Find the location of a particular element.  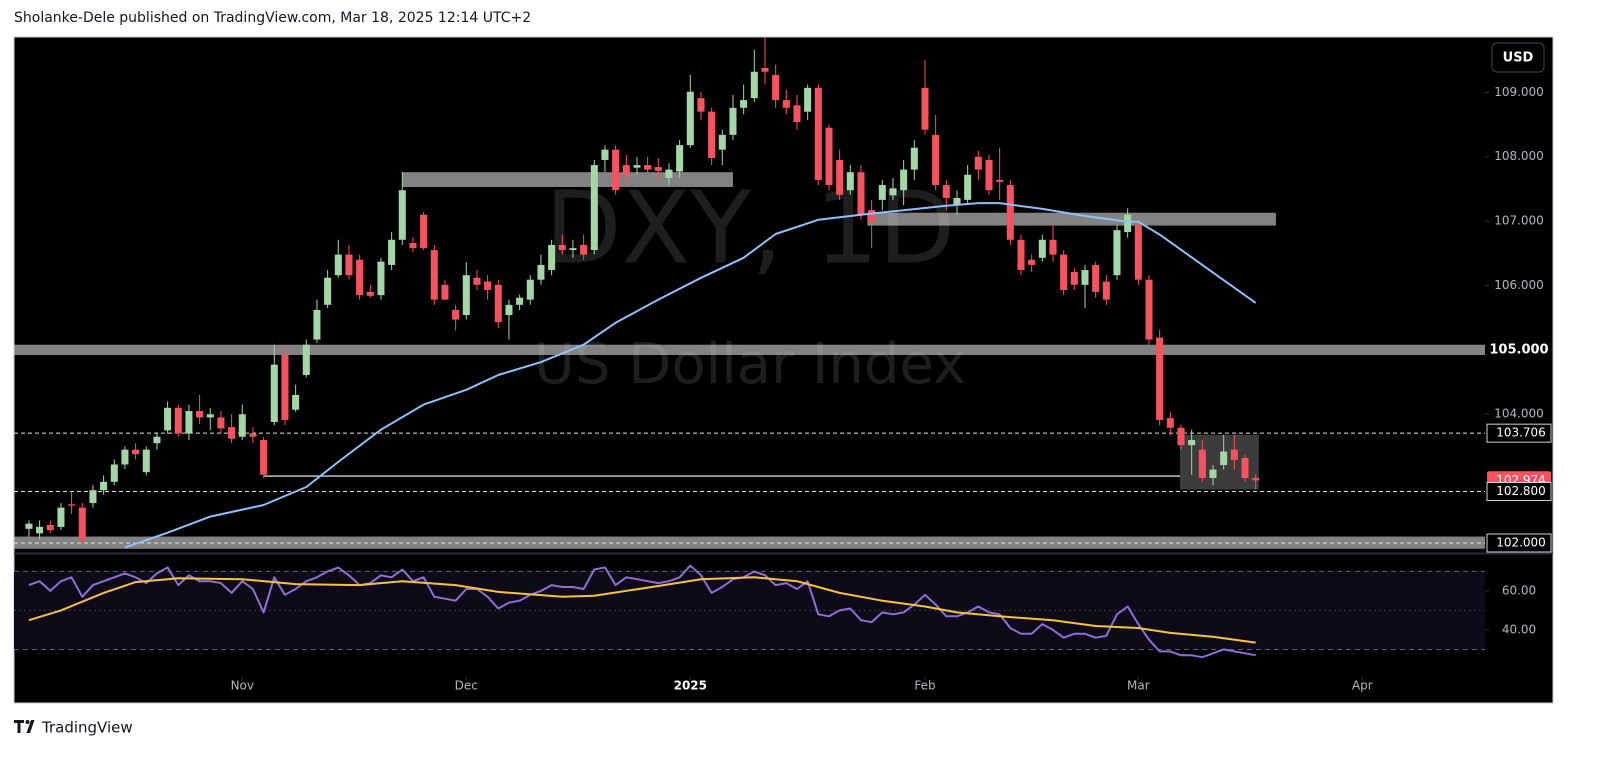

level-label-box is located at coordinates (1519, 543).